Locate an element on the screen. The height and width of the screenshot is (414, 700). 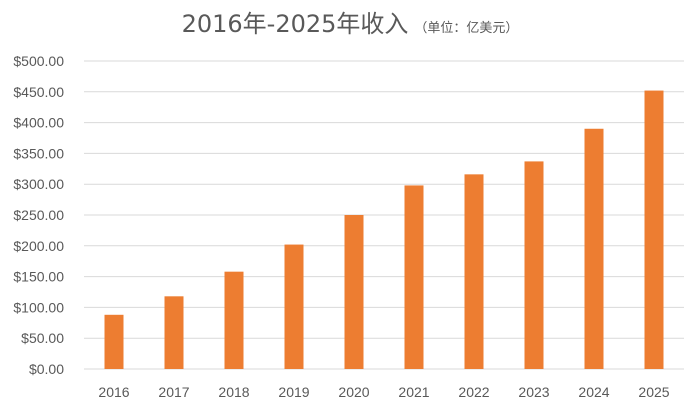
bar-2025 is located at coordinates (654, 230).